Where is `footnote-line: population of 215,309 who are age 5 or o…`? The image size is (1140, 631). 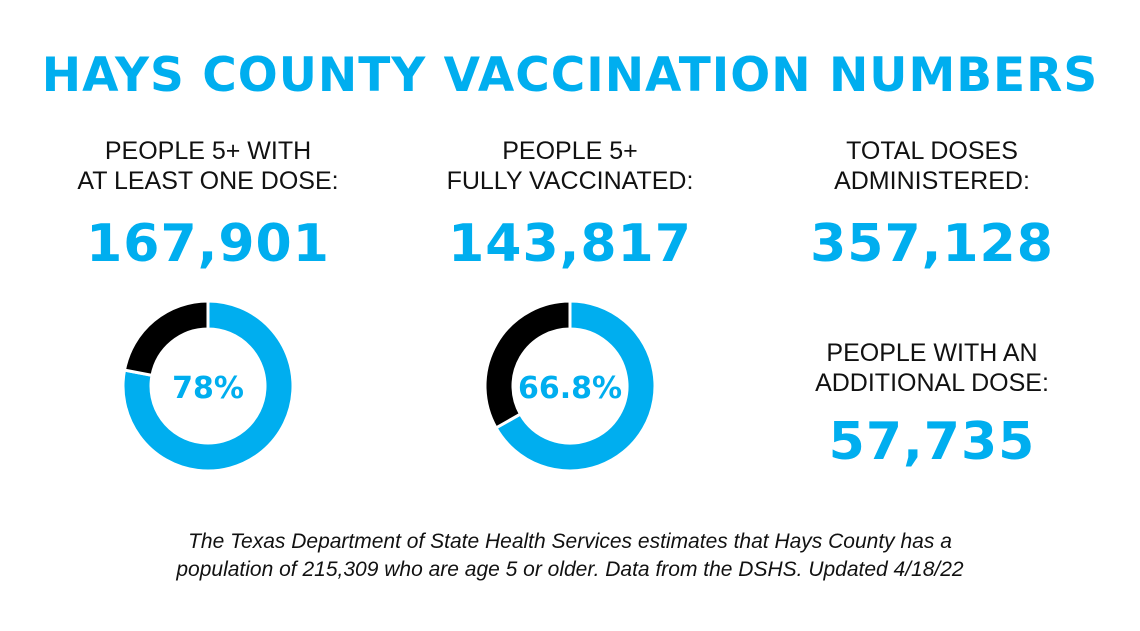 footnote-line: population of 215,309 who are age 5 or o… is located at coordinates (570, 569).